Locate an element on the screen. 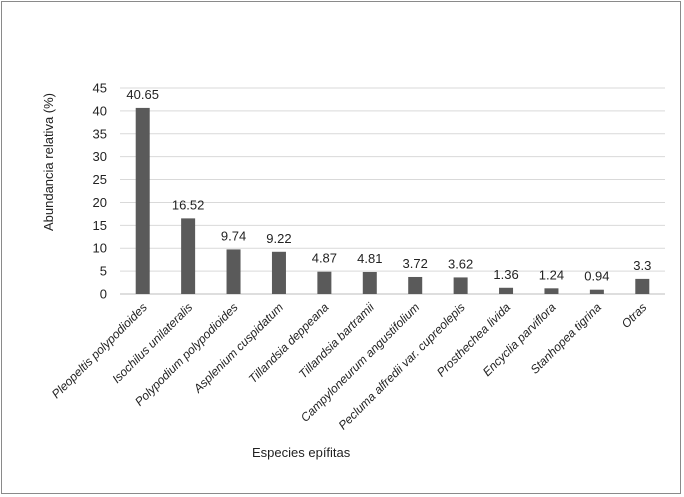 This screenshot has height=497, width=684. data-label: 16.52 is located at coordinates (188, 204).